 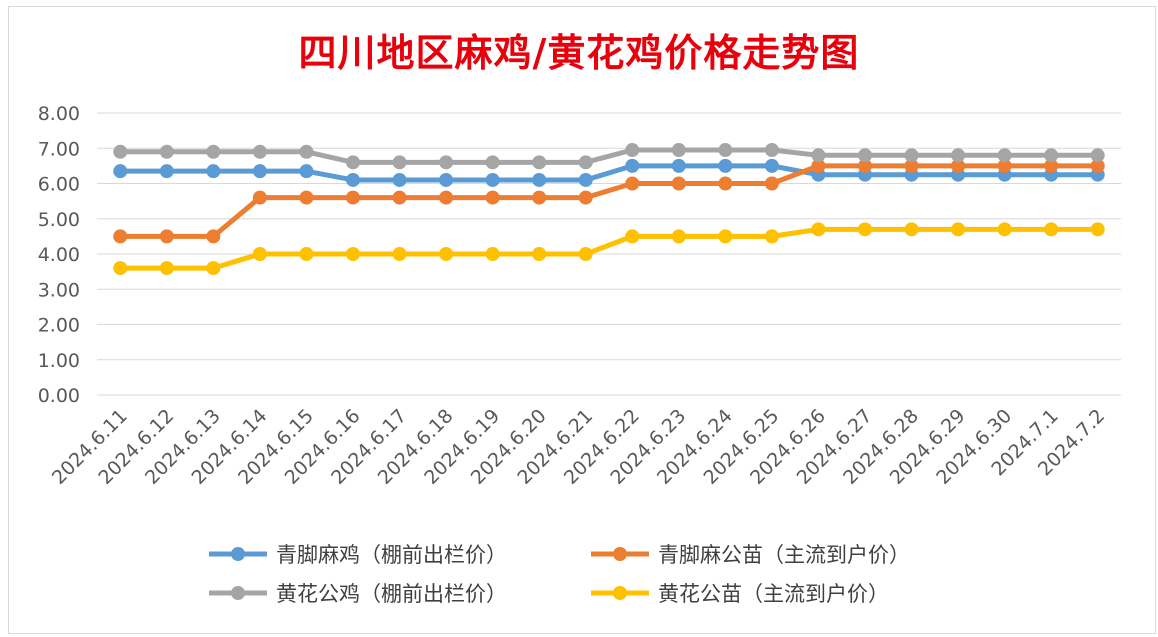 I want to click on legend-entry: 黄花公鸡（棚前出栏价）, so click(x=358, y=594).